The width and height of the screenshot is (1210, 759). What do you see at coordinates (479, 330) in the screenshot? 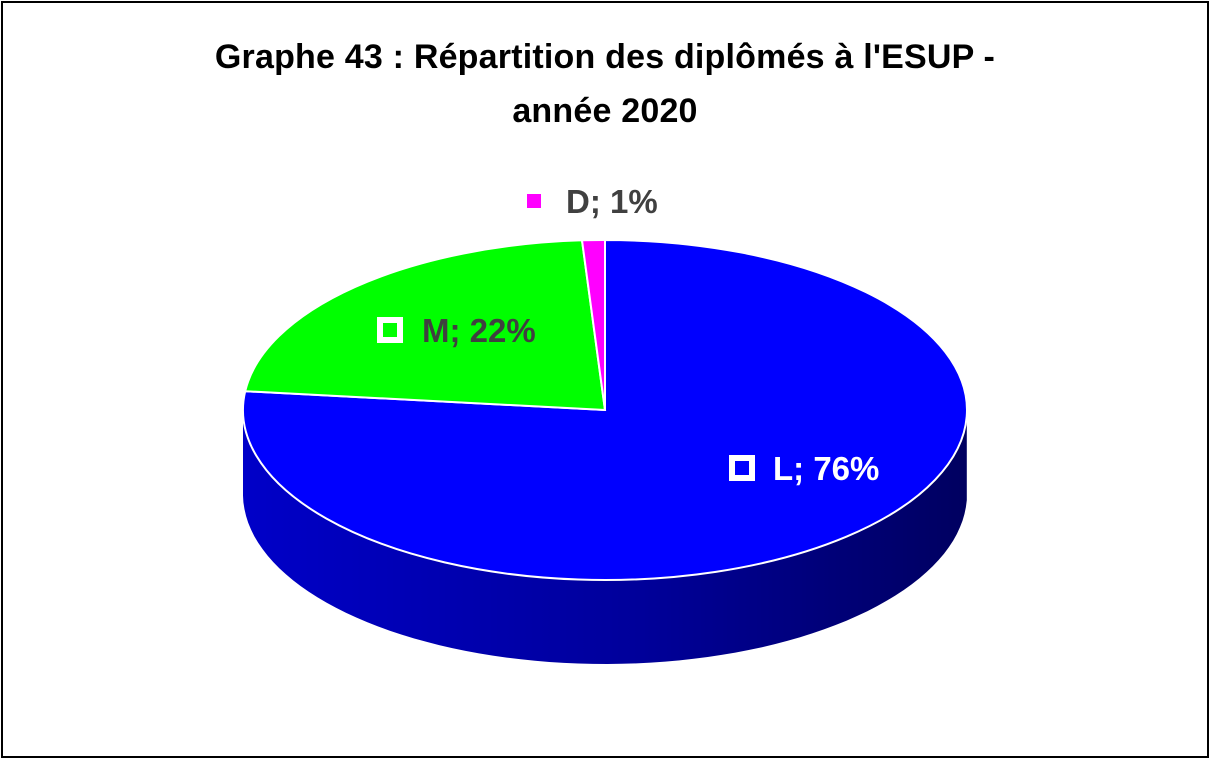
I see `data-label-text-m: M; 22%` at bounding box center [479, 330].